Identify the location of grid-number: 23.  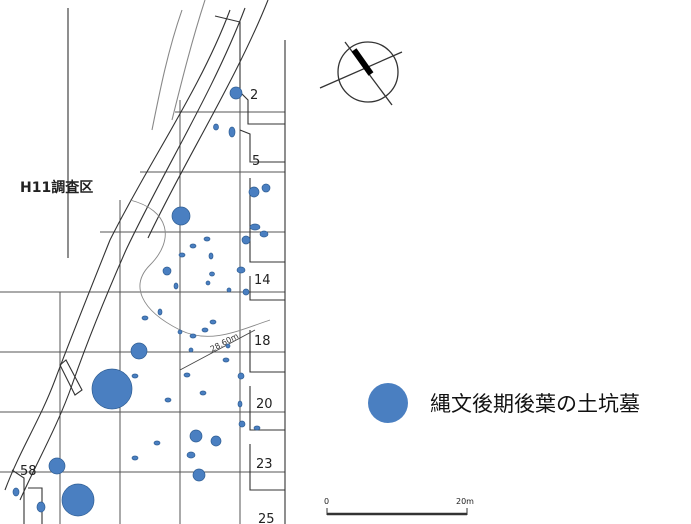
(264, 464).